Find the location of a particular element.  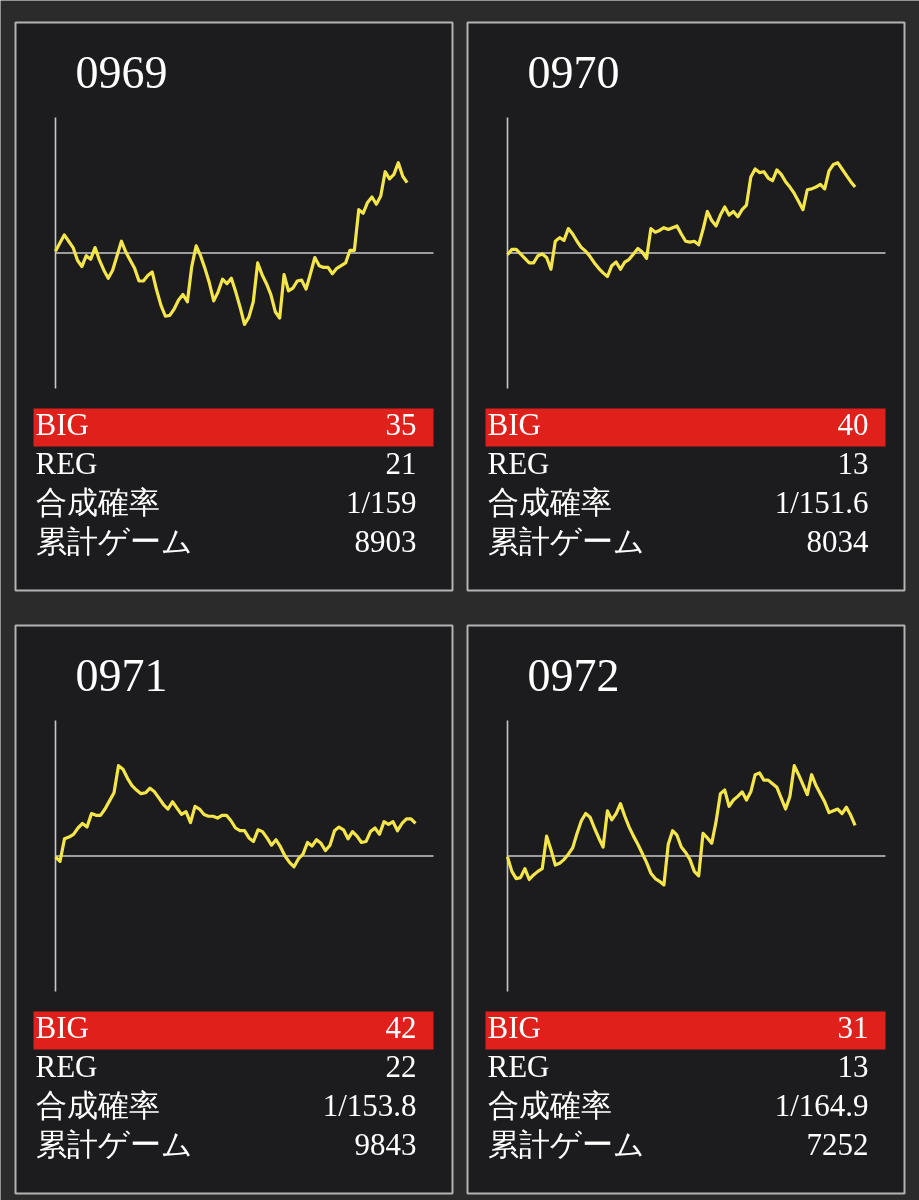

text: 21 is located at coordinates (401, 463).